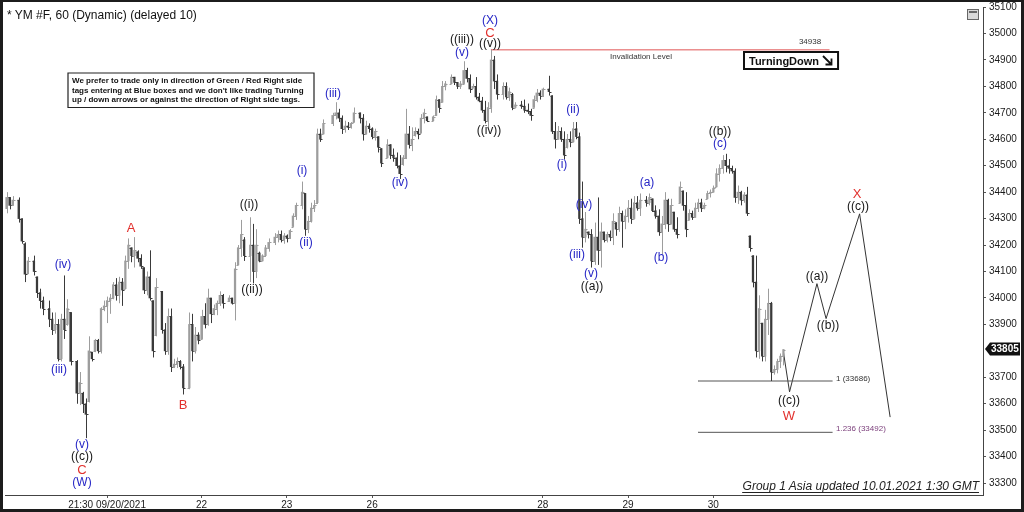 This screenshot has width=1024, height=512. Describe the element at coordinates (1003, 218) in the screenshot. I see `y-tick-label: 34300` at that location.